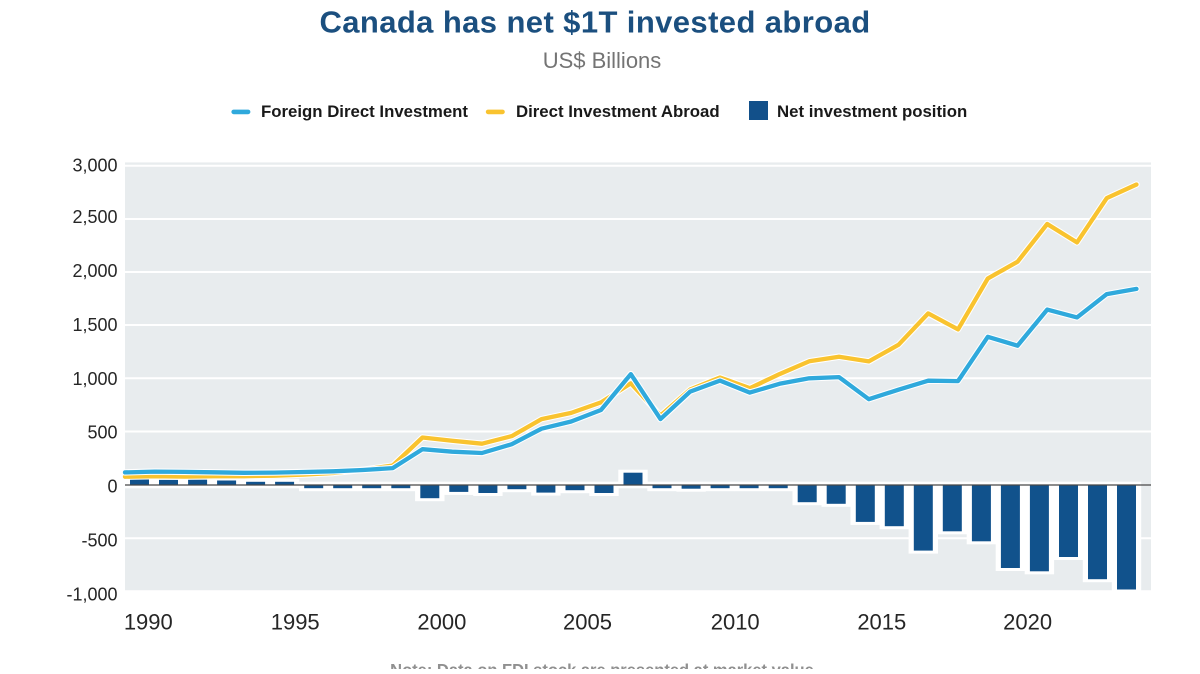 The image size is (1200, 674). What do you see at coordinates (99, 541) in the screenshot?
I see `svg-text: -500` at bounding box center [99, 541].